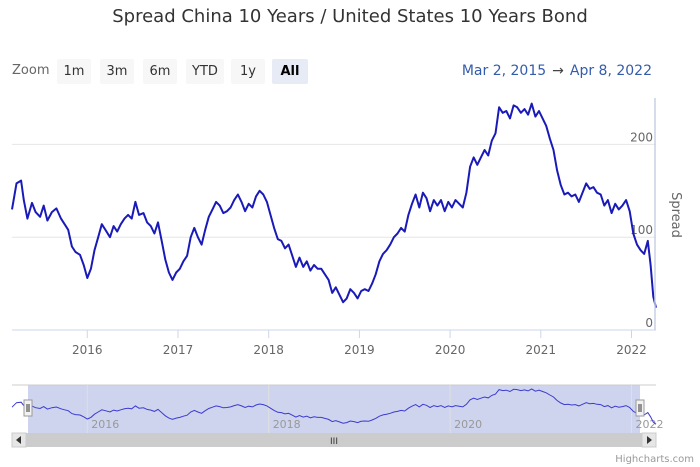 The width and height of the screenshot is (700, 467). I want to click on scrollbar-thumb, so click(334, 440).